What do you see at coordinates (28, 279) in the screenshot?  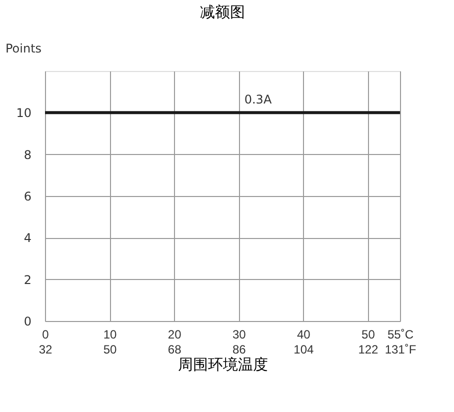 I see `y-tick-label: 2` at bounding box center [28, 279].